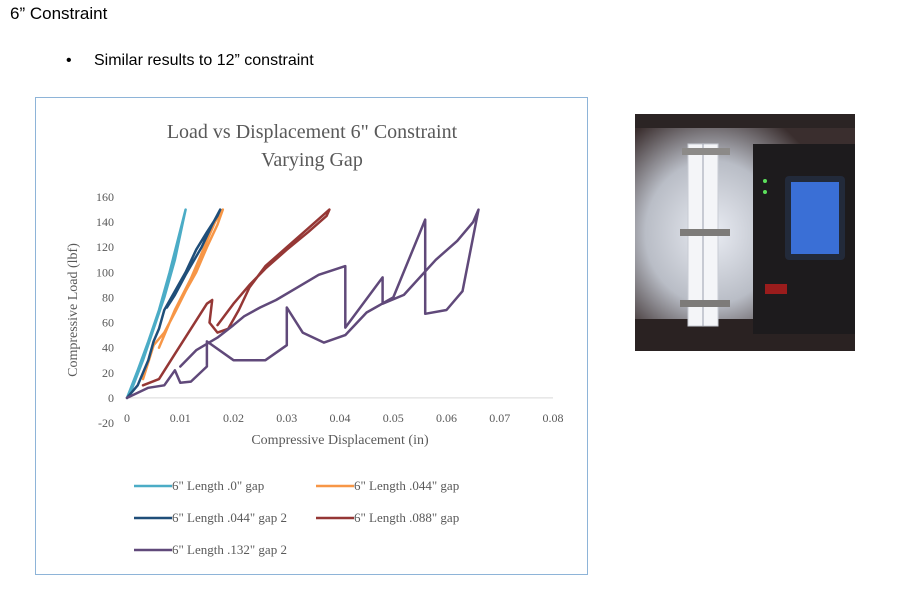 The height and width of the screenshot is (609, 900). I want to click on y-tick-label: 160, so click(105, 197).